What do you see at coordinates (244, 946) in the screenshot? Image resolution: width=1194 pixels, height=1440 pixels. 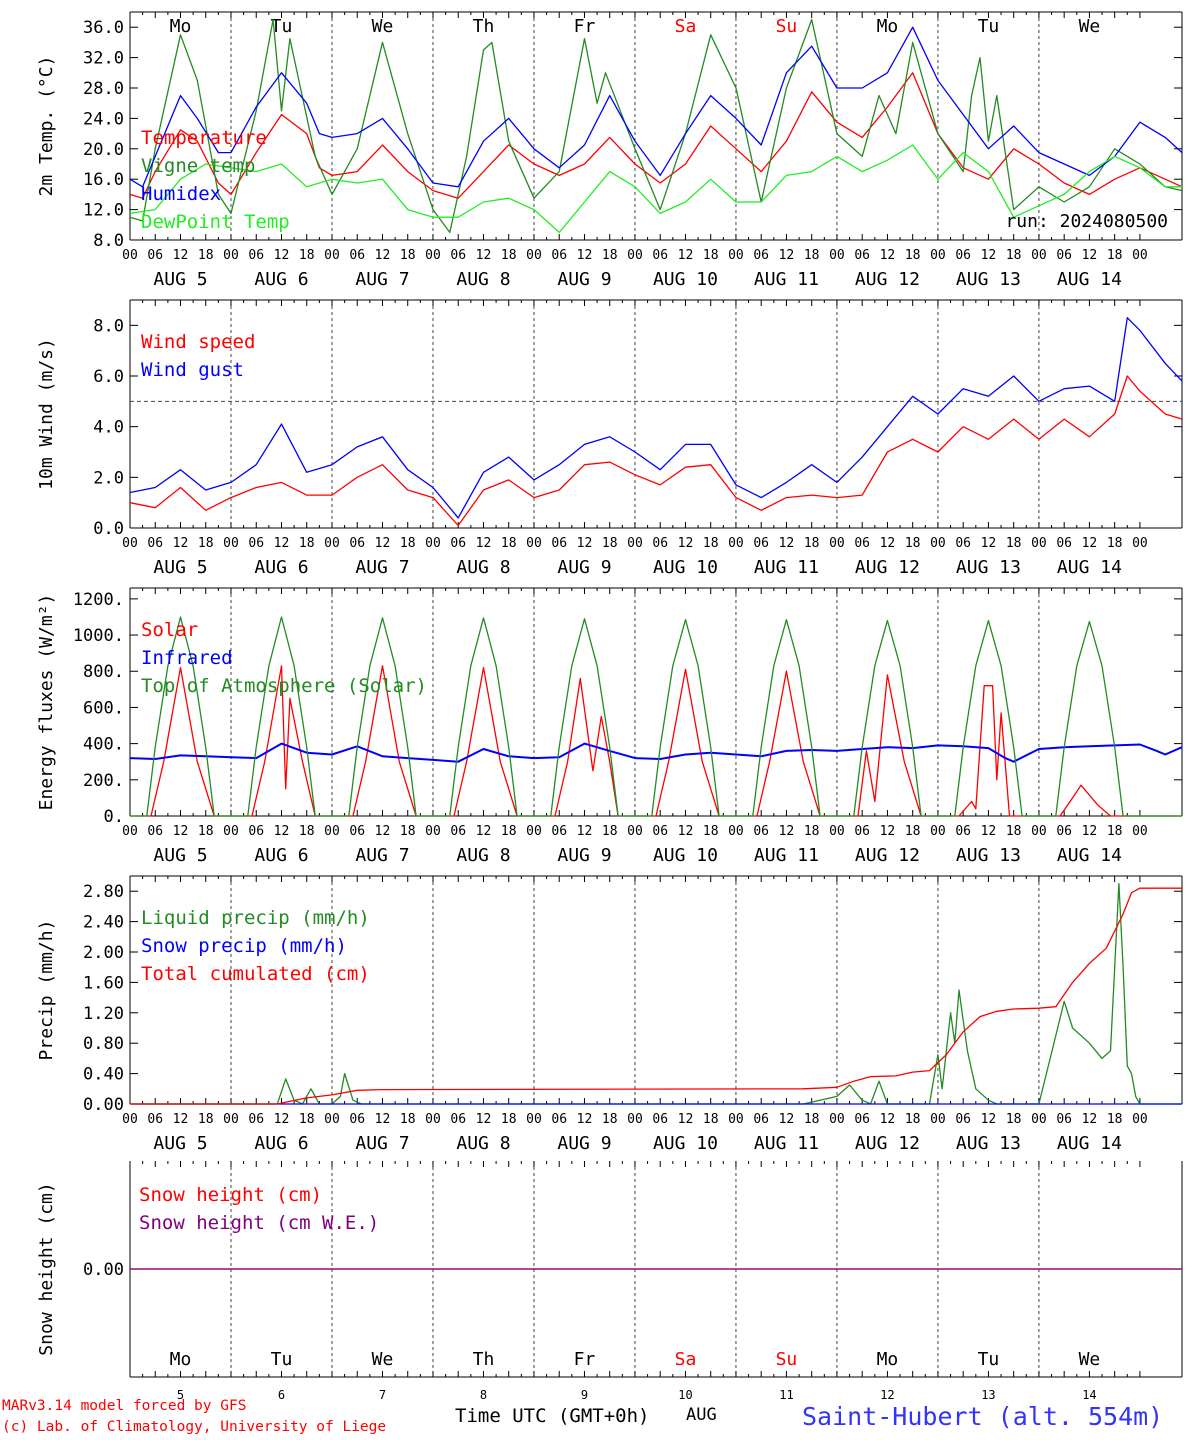 I see `legend-label: Snow precip (mm/h)` at bounding box center [244, 946].